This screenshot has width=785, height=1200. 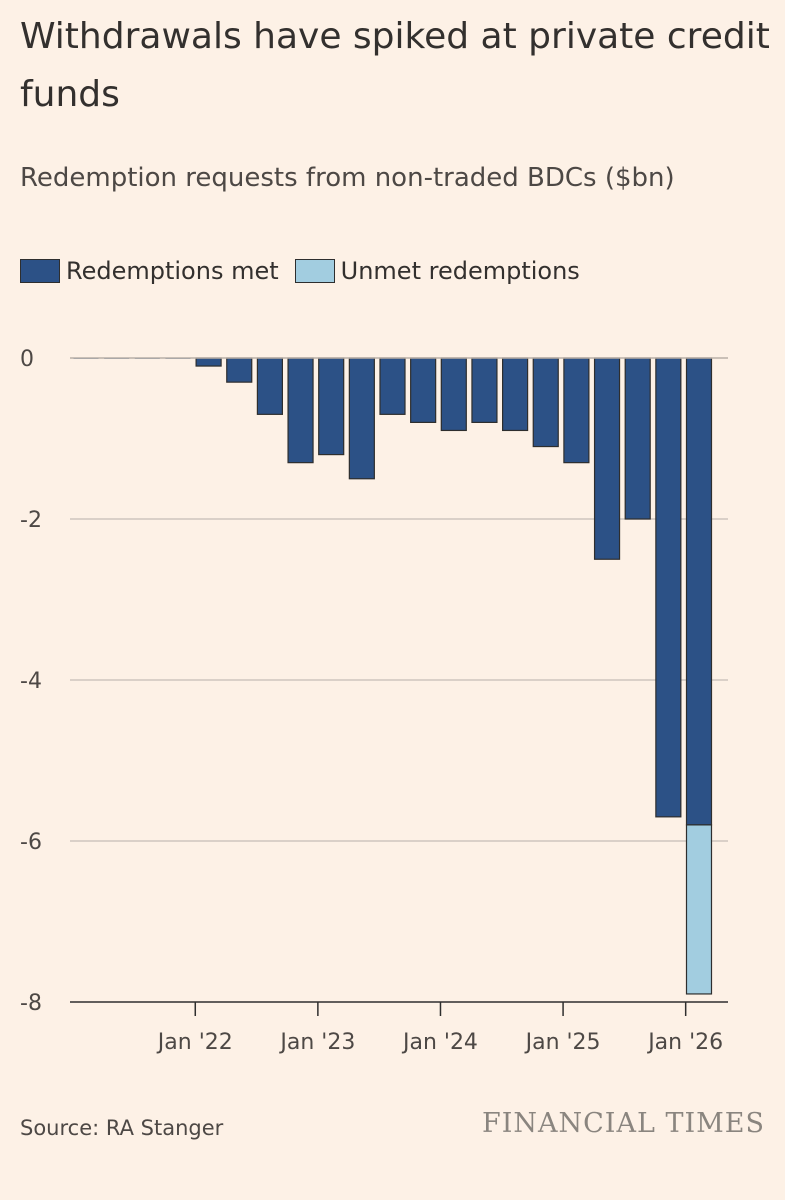 What do you see at coordinates (460, 271) in the screenshot?
I see `legend-label-unmet: Unmet redemptions` at bounding box center [460, 271].